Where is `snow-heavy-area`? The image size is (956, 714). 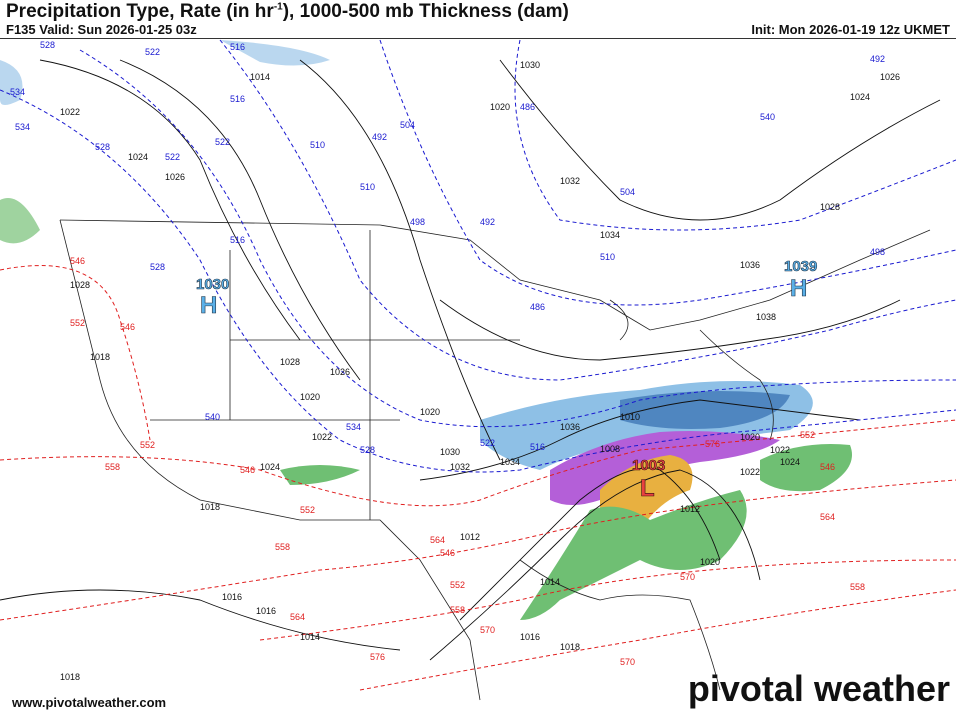 snow-heavy-area is located at coordinates (705, 410).